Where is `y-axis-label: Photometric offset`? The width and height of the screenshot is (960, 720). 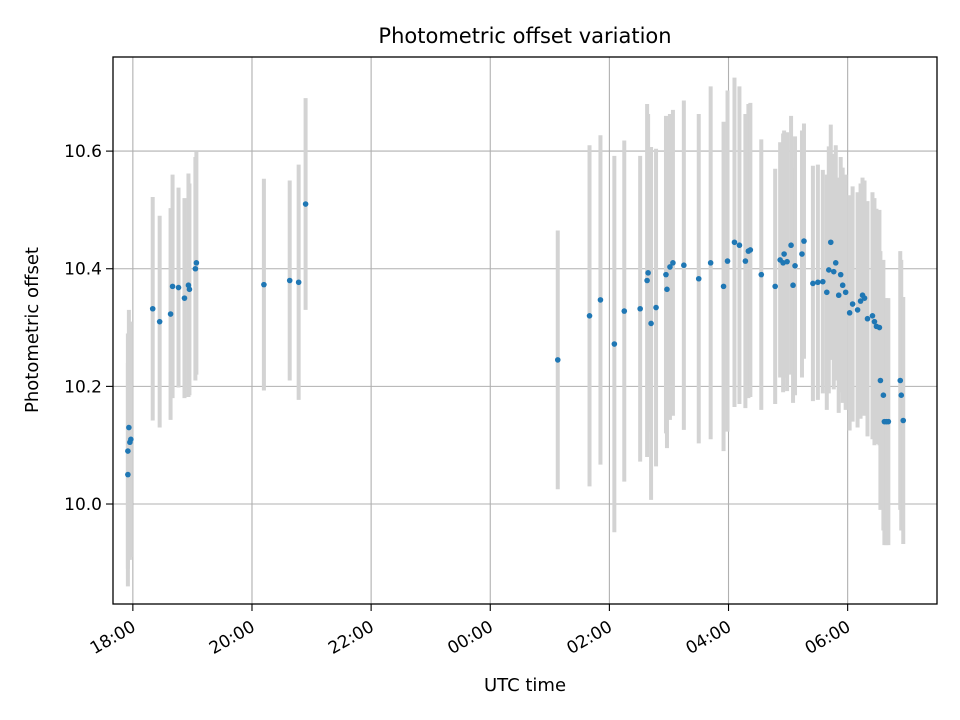
y-axis-label: Photometric offset is located at coordinates (32, 330).